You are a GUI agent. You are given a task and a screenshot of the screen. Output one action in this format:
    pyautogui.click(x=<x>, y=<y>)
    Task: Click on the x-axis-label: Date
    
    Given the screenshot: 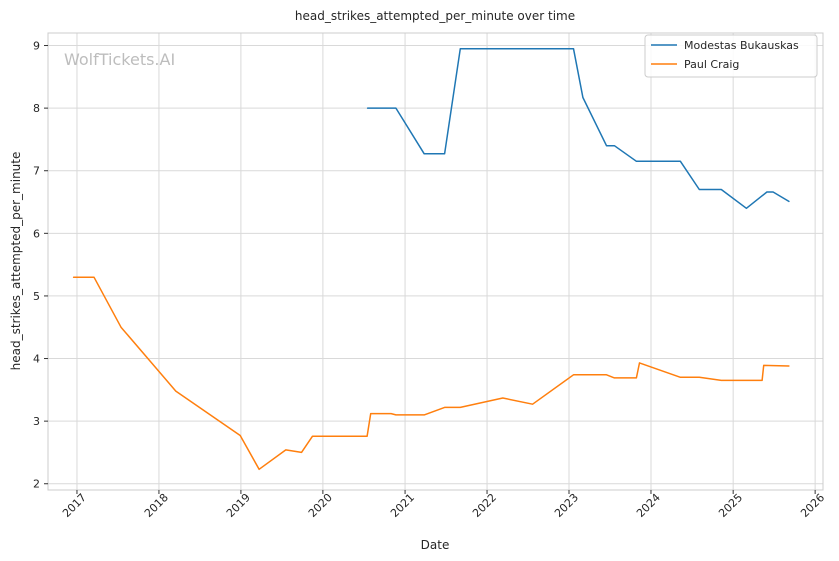 What is the action you would take?
    pyautogui.click(x=435, y=545)
    